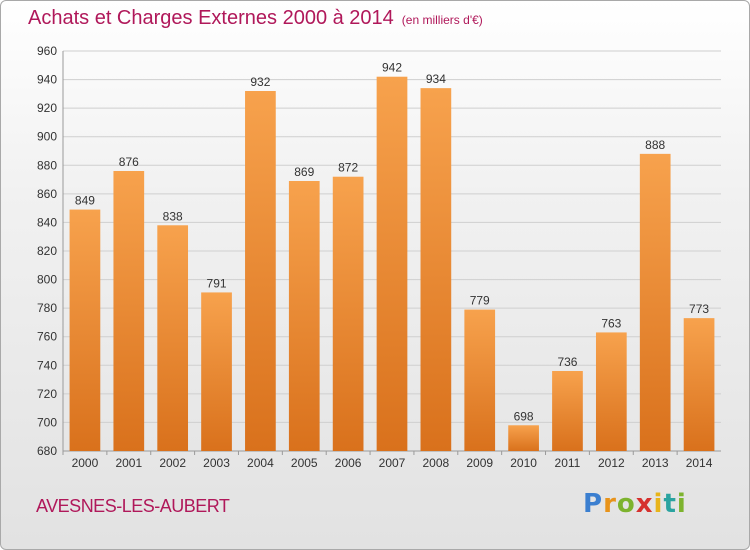  I want to click on logo-letter: P, so click(593, 504).